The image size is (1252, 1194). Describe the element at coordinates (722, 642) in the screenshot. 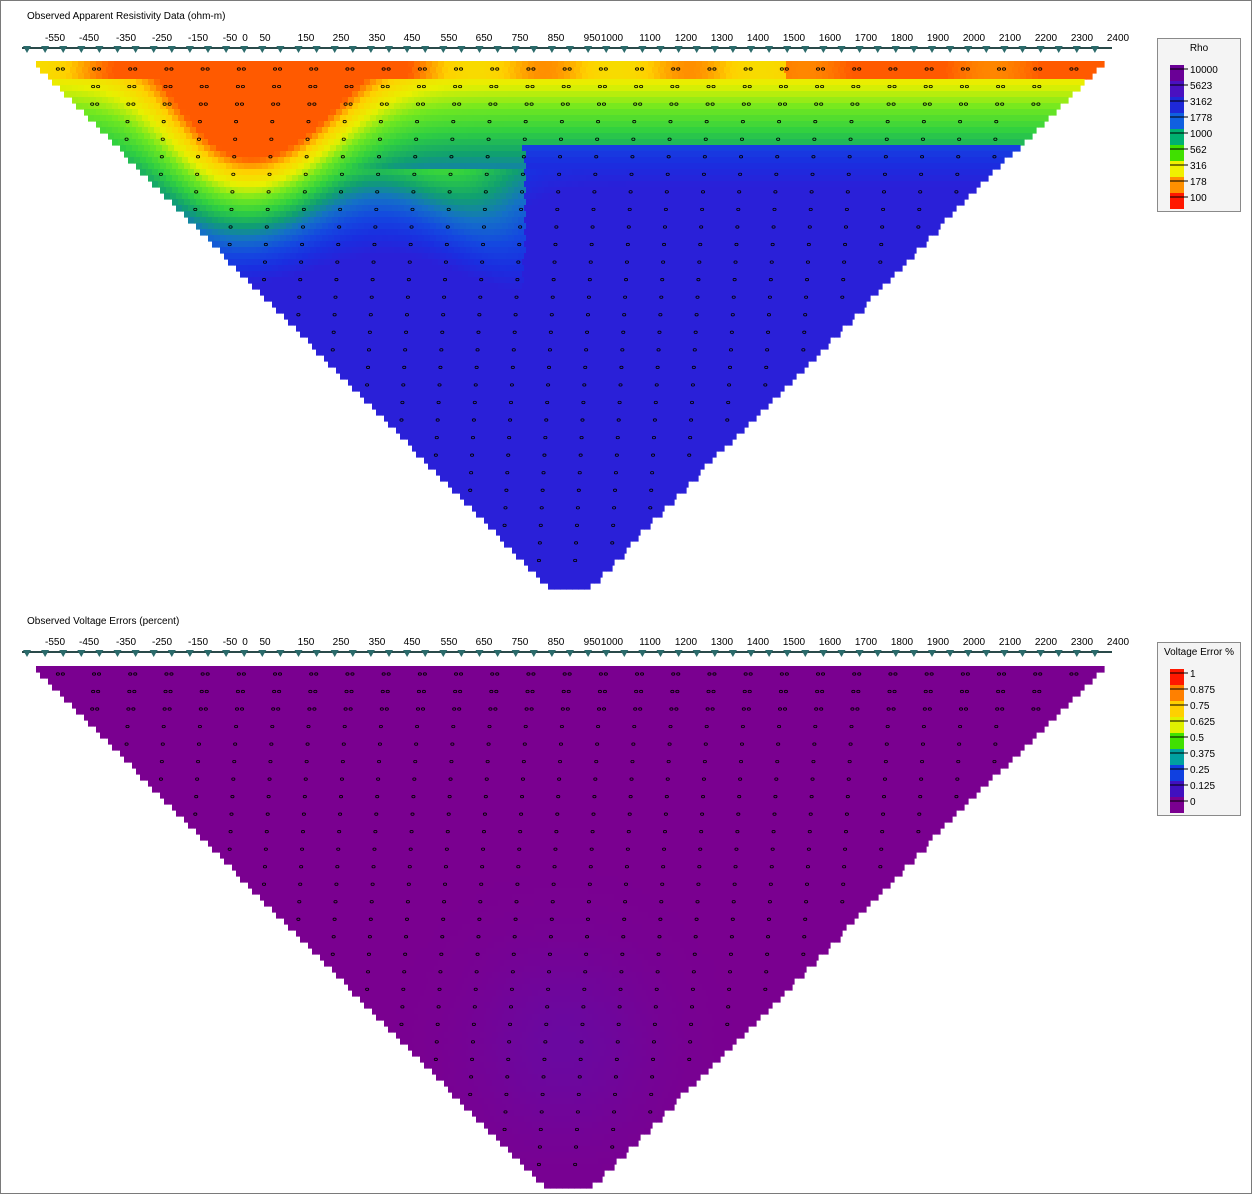

I see `x-tick-label: 1300` at that location.